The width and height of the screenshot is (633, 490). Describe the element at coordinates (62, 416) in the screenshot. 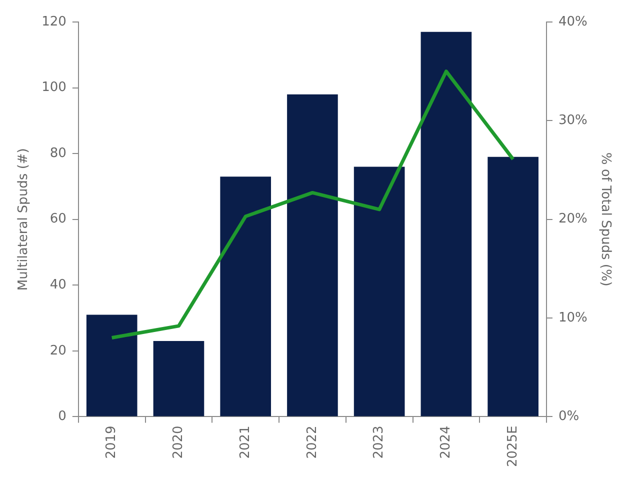

I see `y-tick-label: 0` at that location.